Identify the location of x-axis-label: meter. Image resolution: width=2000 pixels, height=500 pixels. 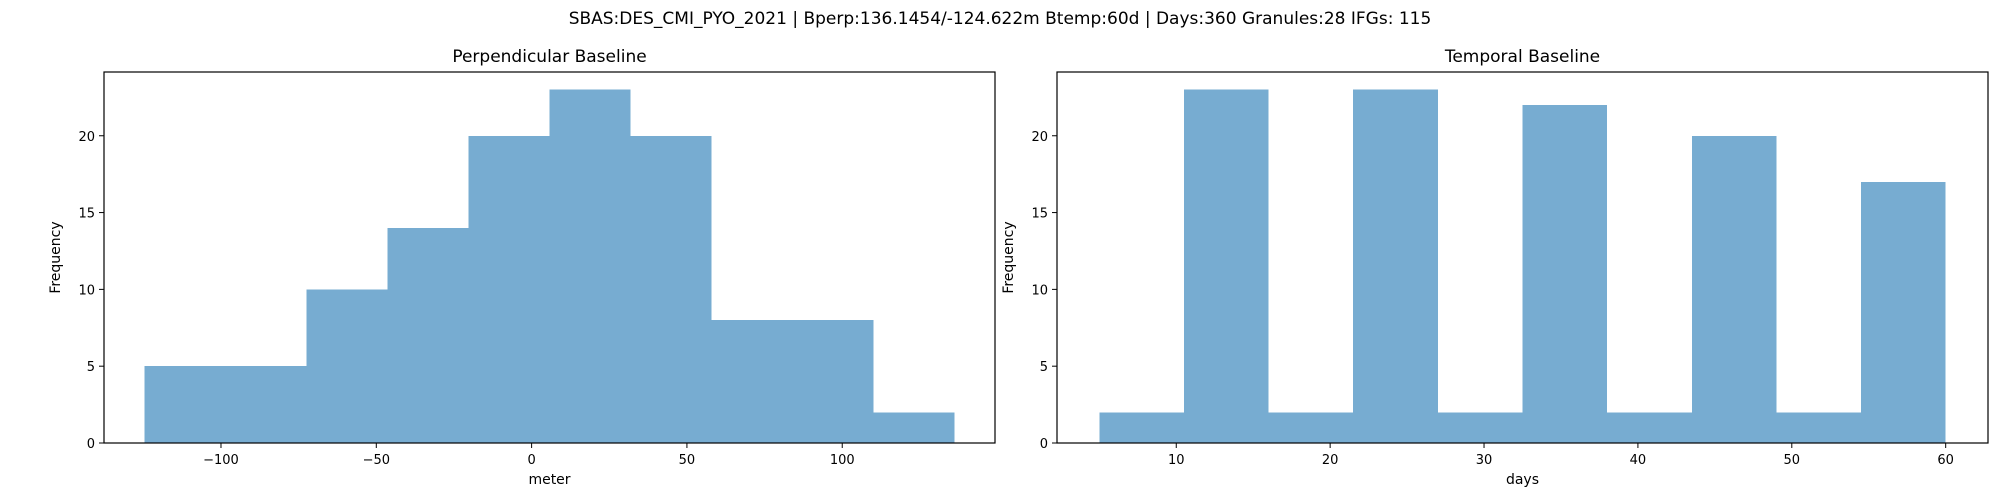
(549, 480).